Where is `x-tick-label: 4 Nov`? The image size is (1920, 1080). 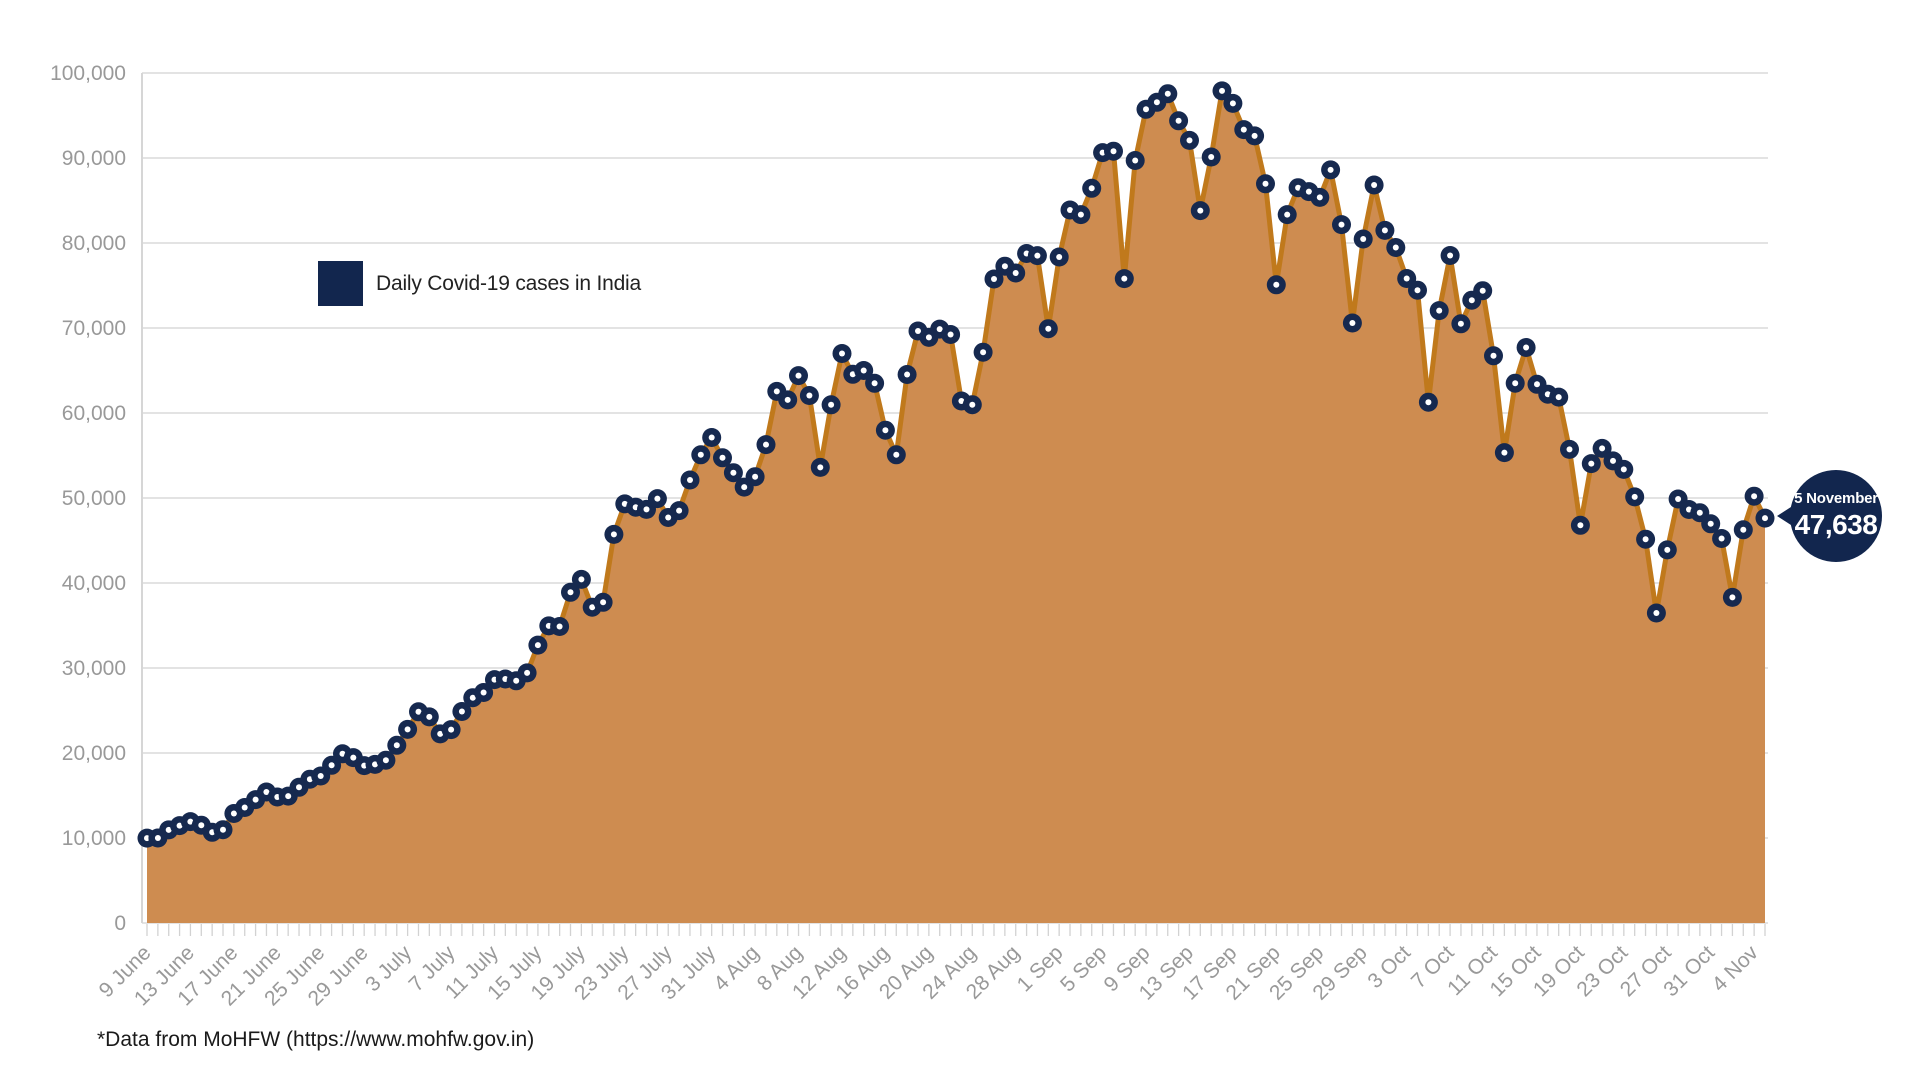
x-tick-label: 4 Nov is located at coordinates (1735, 968).